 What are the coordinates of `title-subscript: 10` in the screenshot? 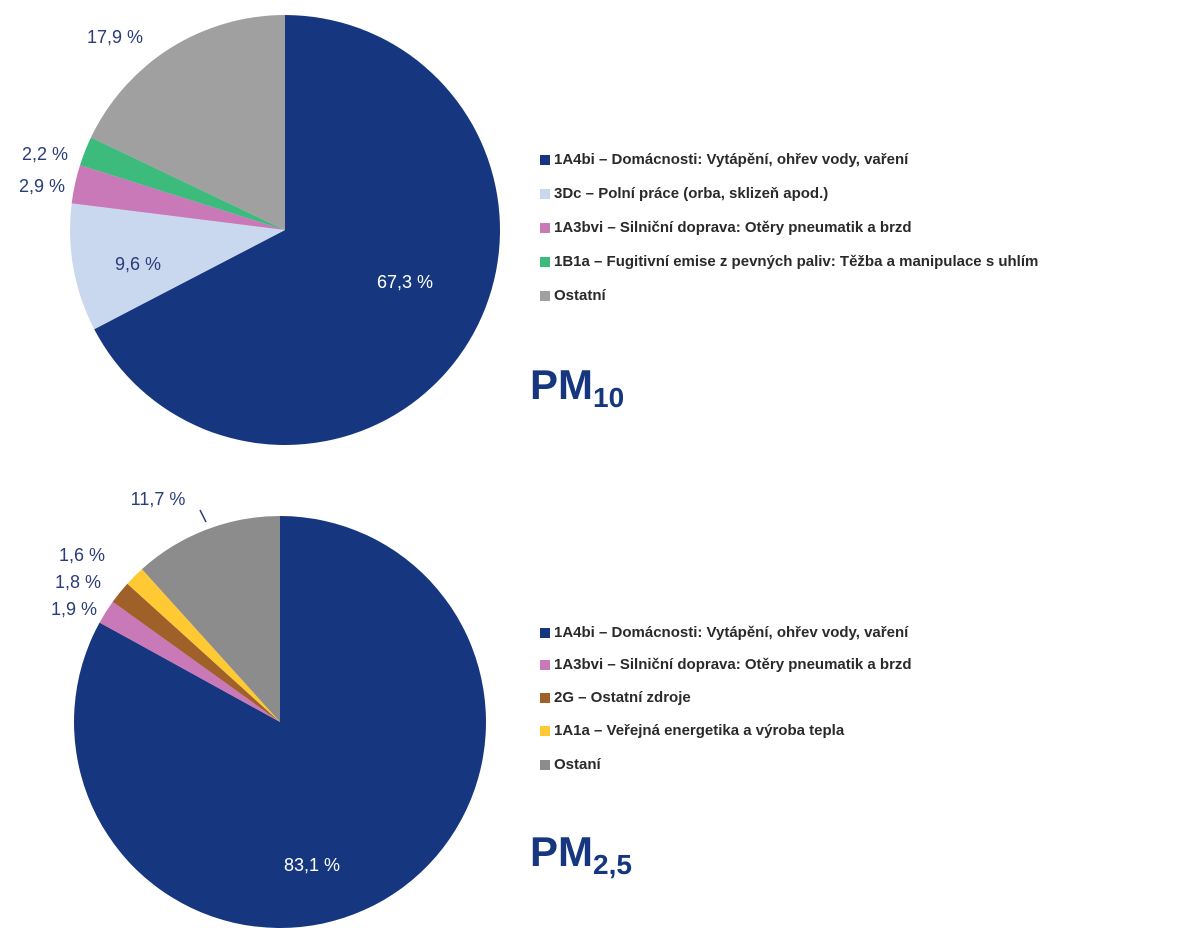 It's located at (608, 397).